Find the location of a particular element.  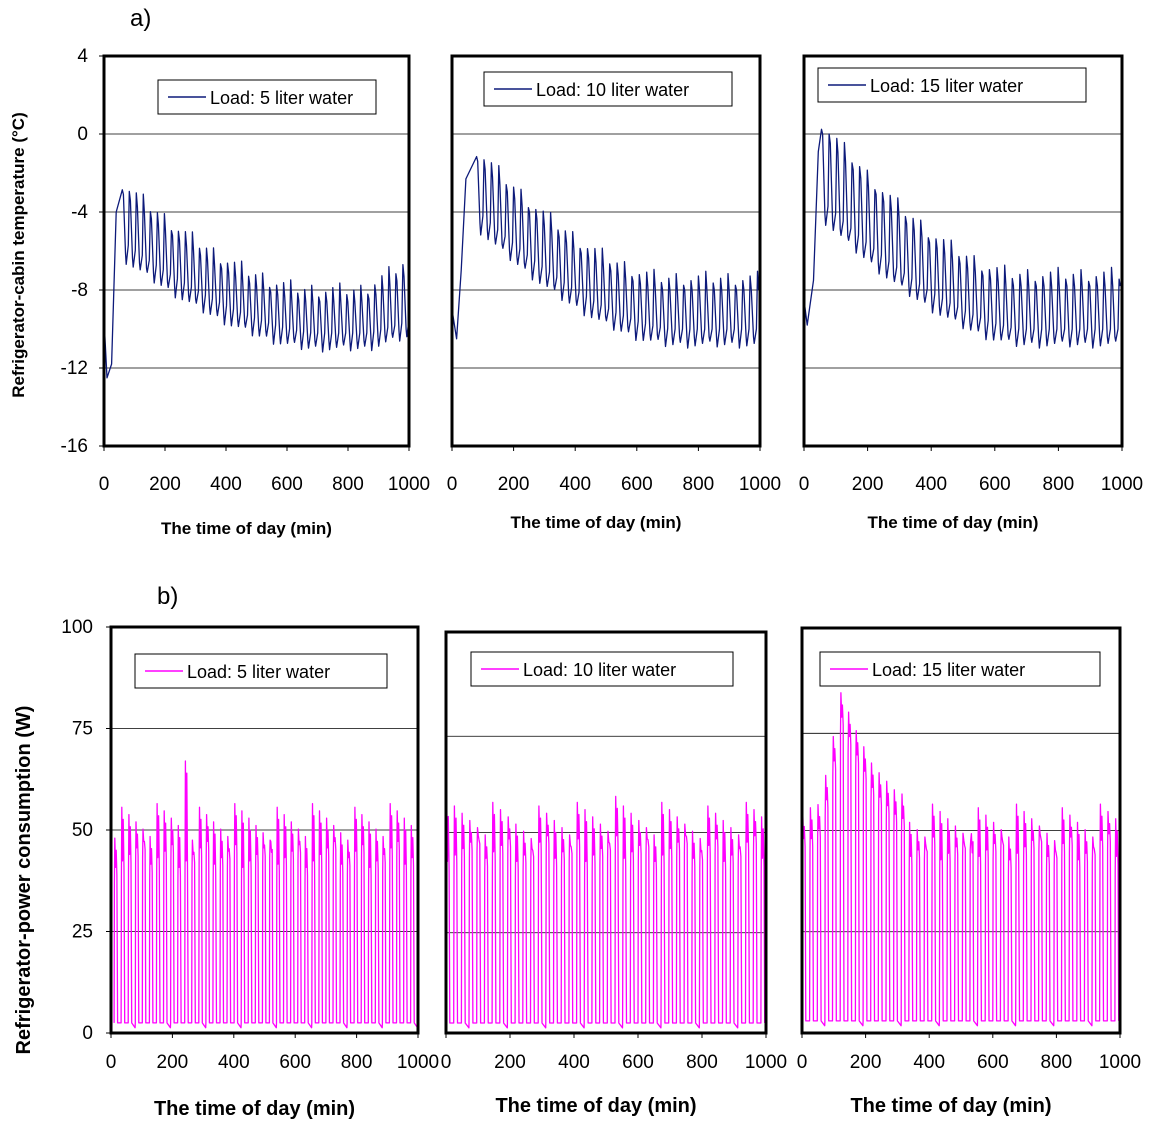

legend-a3: Load: 15 liter water is located at coordinates (952, 85).